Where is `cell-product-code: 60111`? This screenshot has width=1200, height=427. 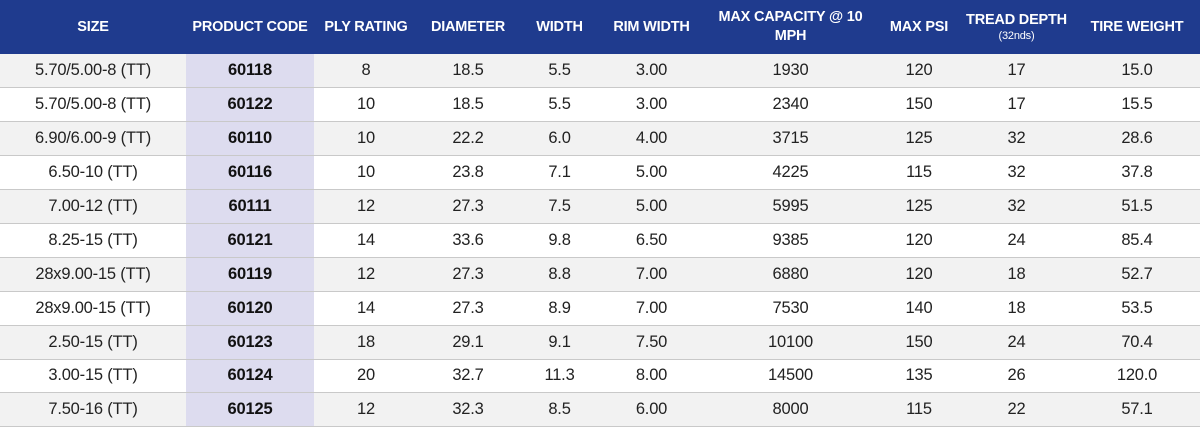 cell-product-code: 60111 is located at coordinates (250, 206).